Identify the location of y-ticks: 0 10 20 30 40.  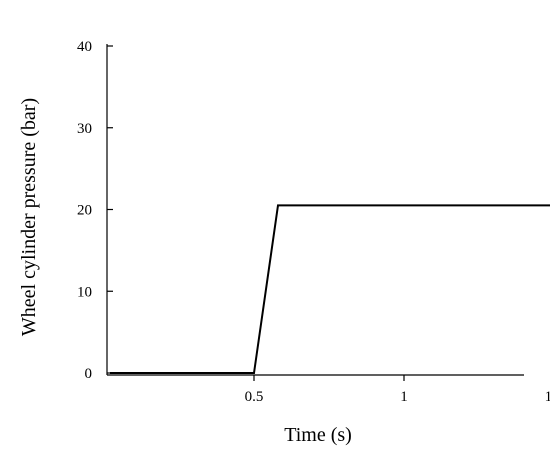
(95, 210).